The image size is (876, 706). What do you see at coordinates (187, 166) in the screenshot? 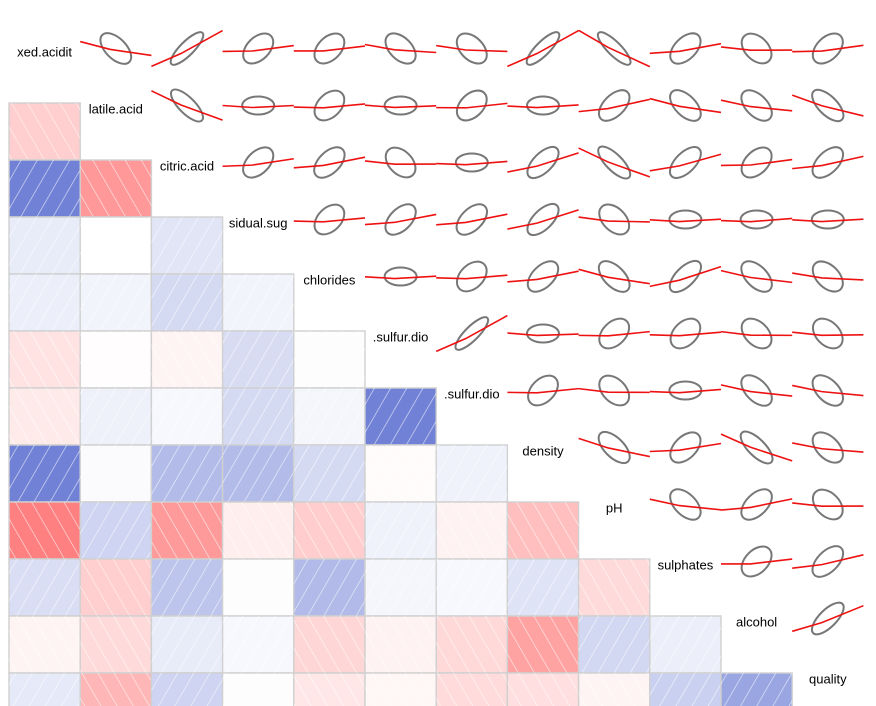
I see `variable-label: citric.acid` at bounding box center [187, 166].